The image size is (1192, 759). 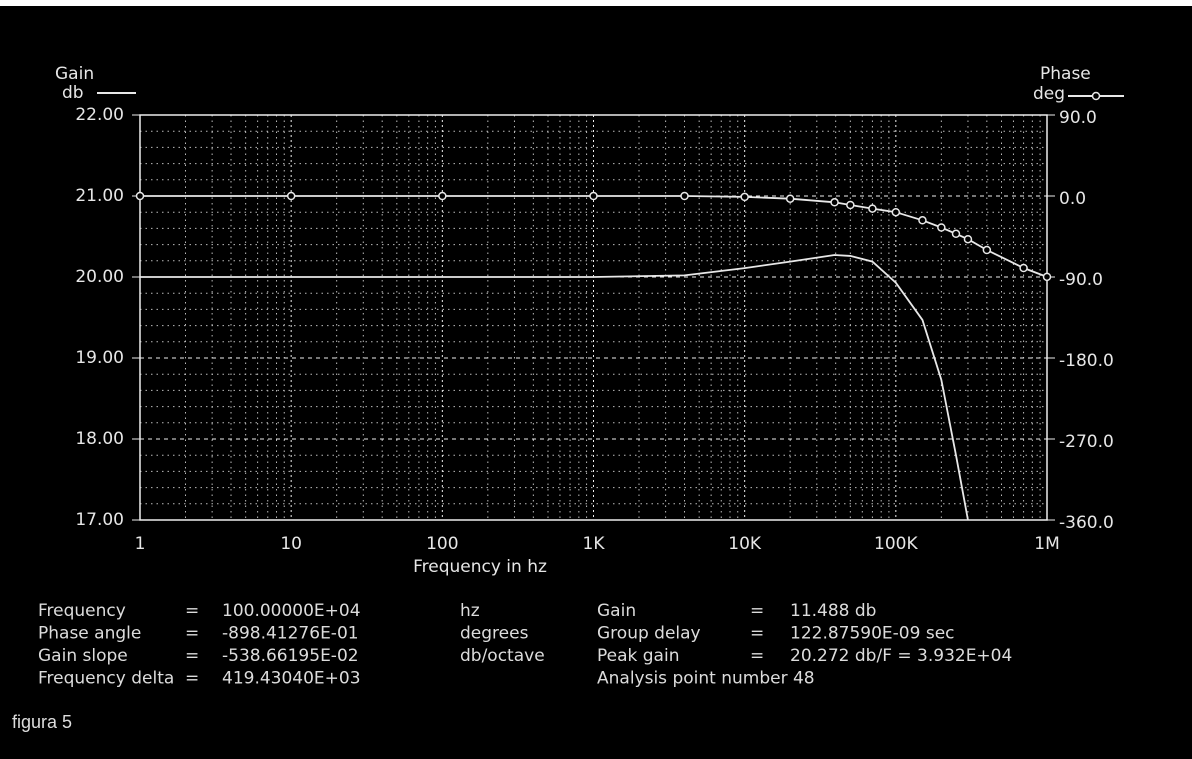 What do you see at coordinates (73, 93) in the screenshot?
I see `y-axis-unit: db` at bounding box center [73, 93].